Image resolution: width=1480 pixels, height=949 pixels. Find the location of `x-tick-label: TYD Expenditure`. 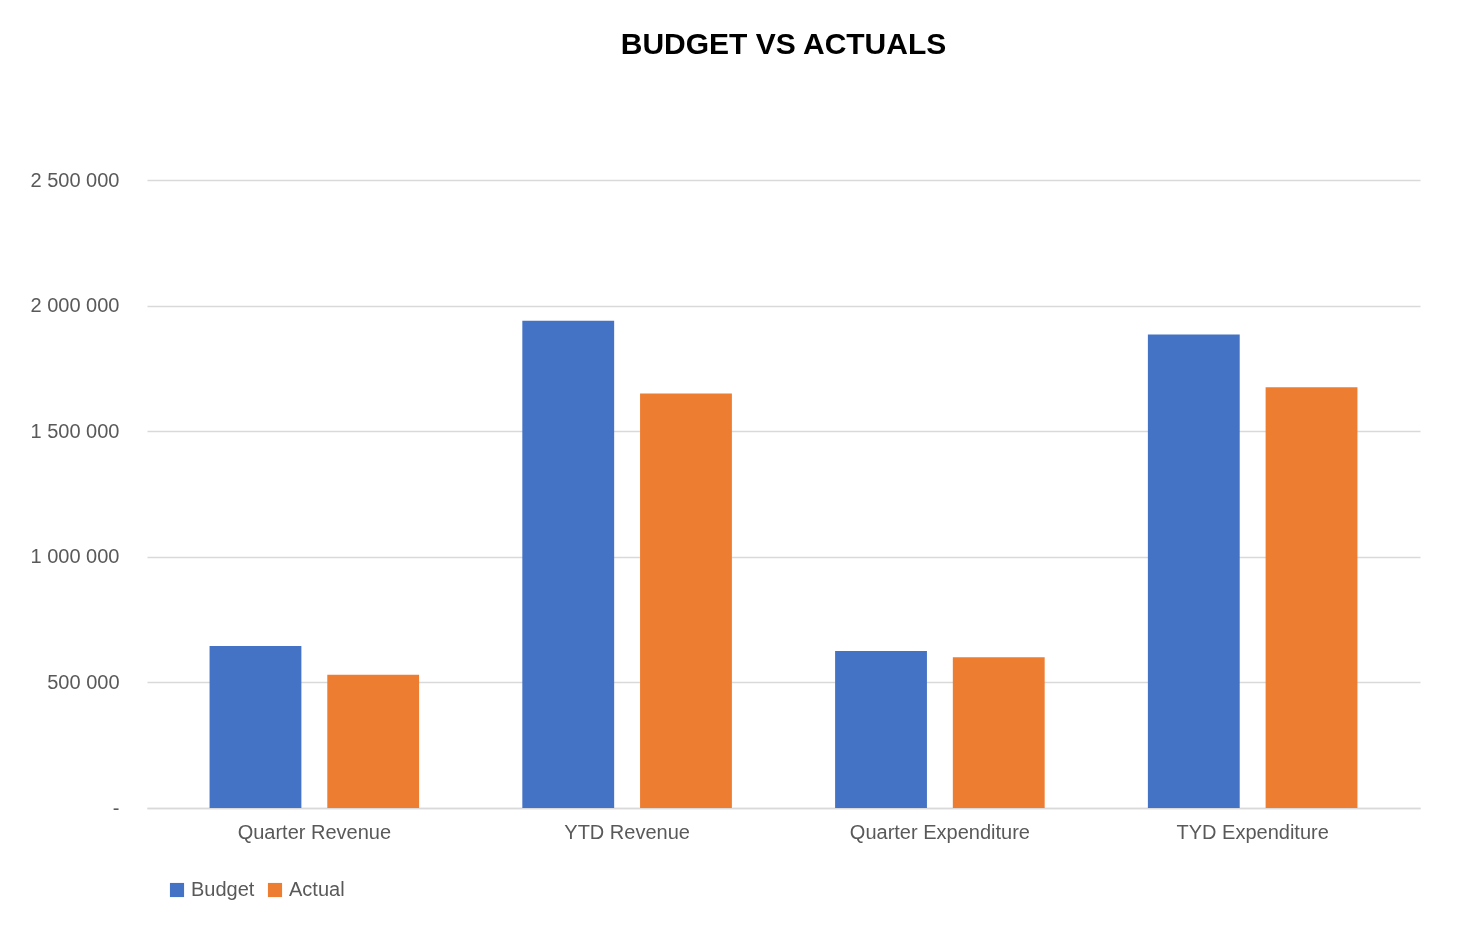

x-tick-label: TYD Expenditure is located at coordinates (1252, 831).